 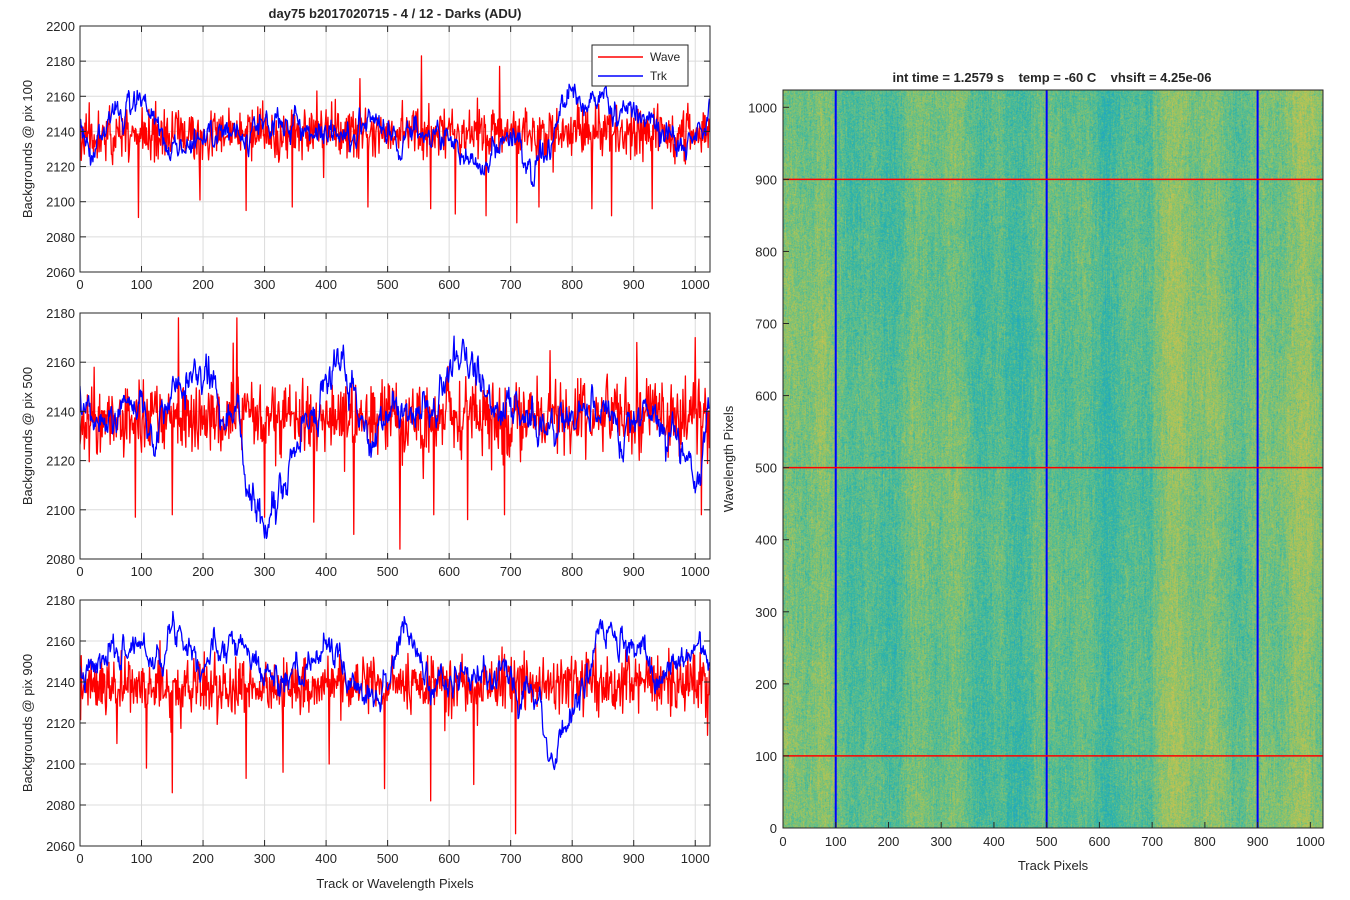 What do you see at coordinates (766, 756) in the screenshot?
I see `y-tick-label: 100` at bounding box center [766, 756].